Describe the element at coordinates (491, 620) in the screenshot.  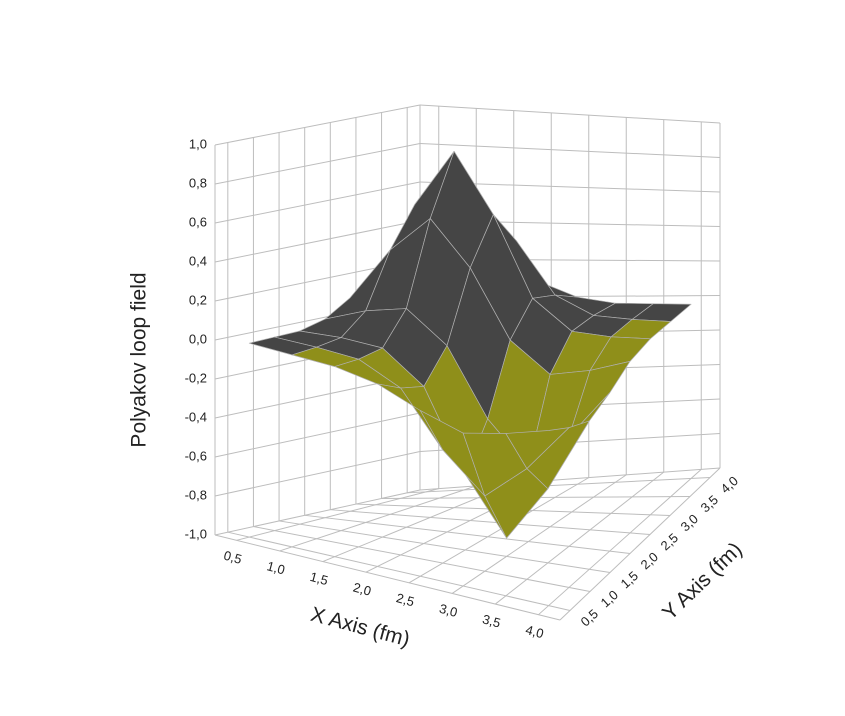
I see `x-tick-label: 3,5` at that location.